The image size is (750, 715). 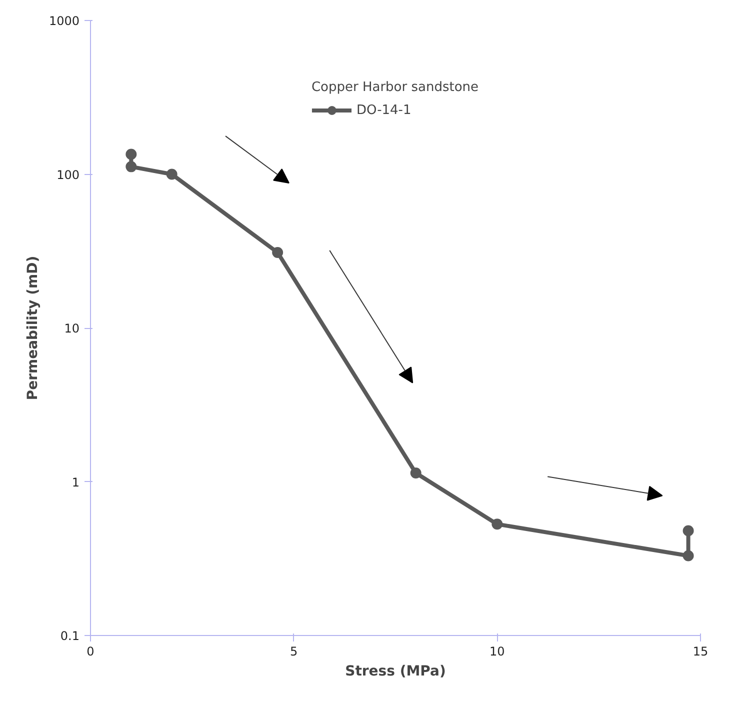 I want to click on x-tick-label: 5, so click(x=294, y=651).